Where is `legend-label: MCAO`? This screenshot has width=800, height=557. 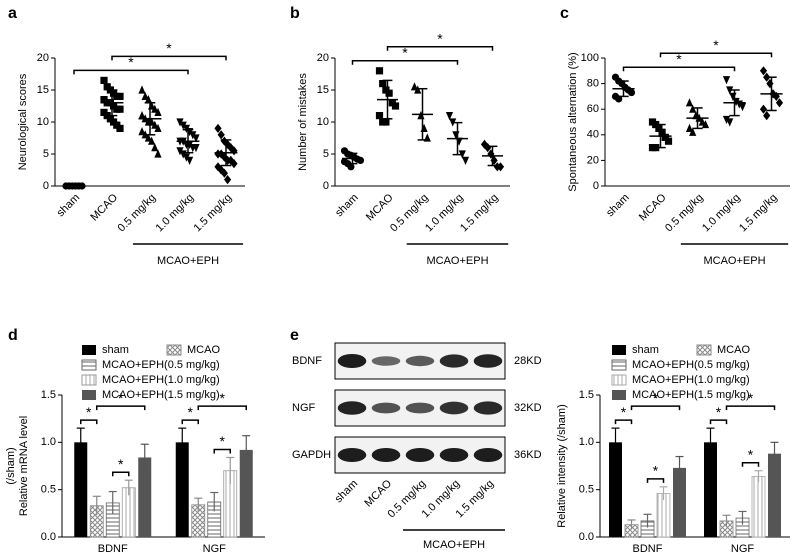 legend-label: MCAO is located at coordinates (733, 350).